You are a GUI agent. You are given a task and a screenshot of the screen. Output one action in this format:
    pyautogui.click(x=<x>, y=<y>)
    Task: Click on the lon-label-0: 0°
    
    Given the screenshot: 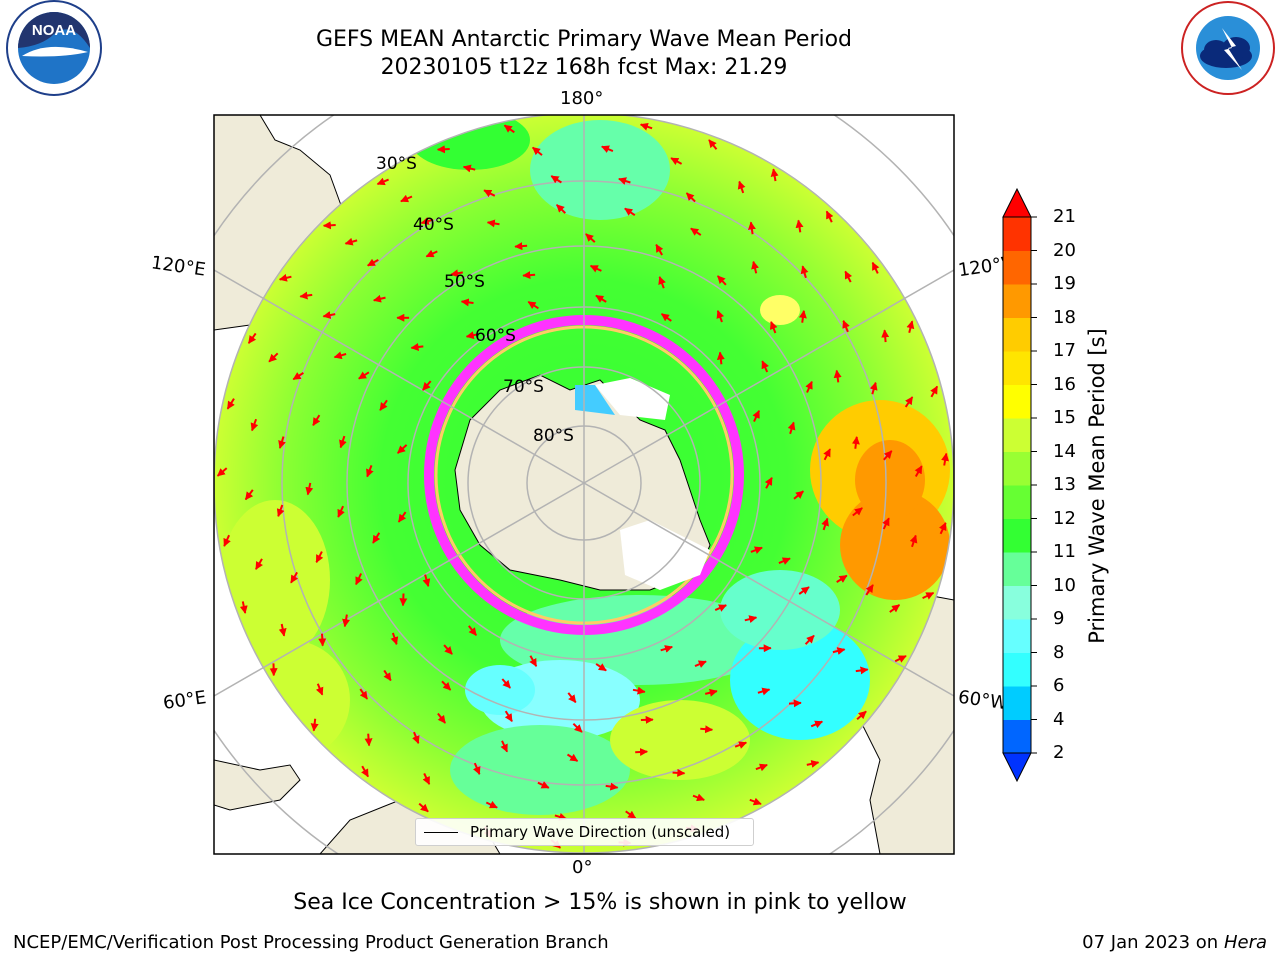 What is the action you would take?
    pyautogui.click(x=582, y=867)
    